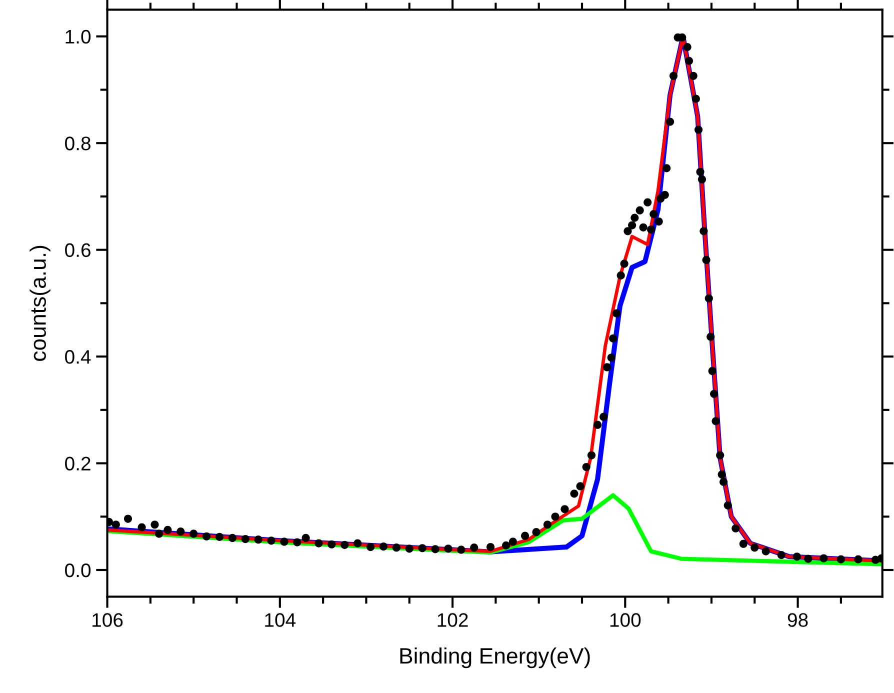 The image size is (894, 693). Describe the element at coordinates (77, 143) in the screenshot. I see `y-tick-label: 0.8` at that location.